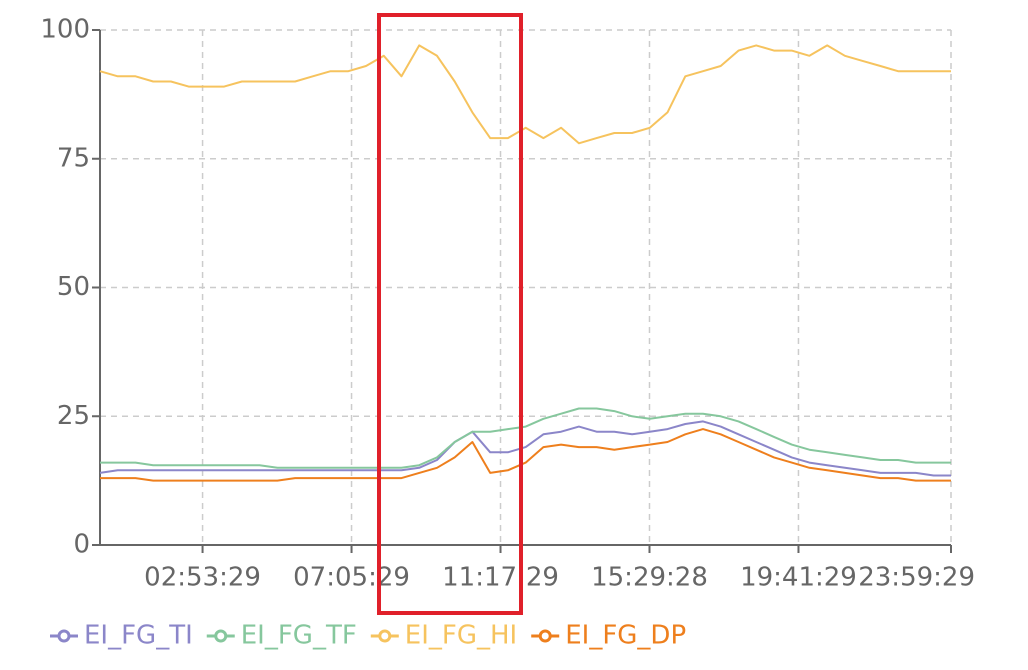 The width and height of the screenshot is (1028, 670). What do you see at coordinates (65, 30) in the screenshot?
I see `y-tick-label: 100` at bounding box center [65, 30].